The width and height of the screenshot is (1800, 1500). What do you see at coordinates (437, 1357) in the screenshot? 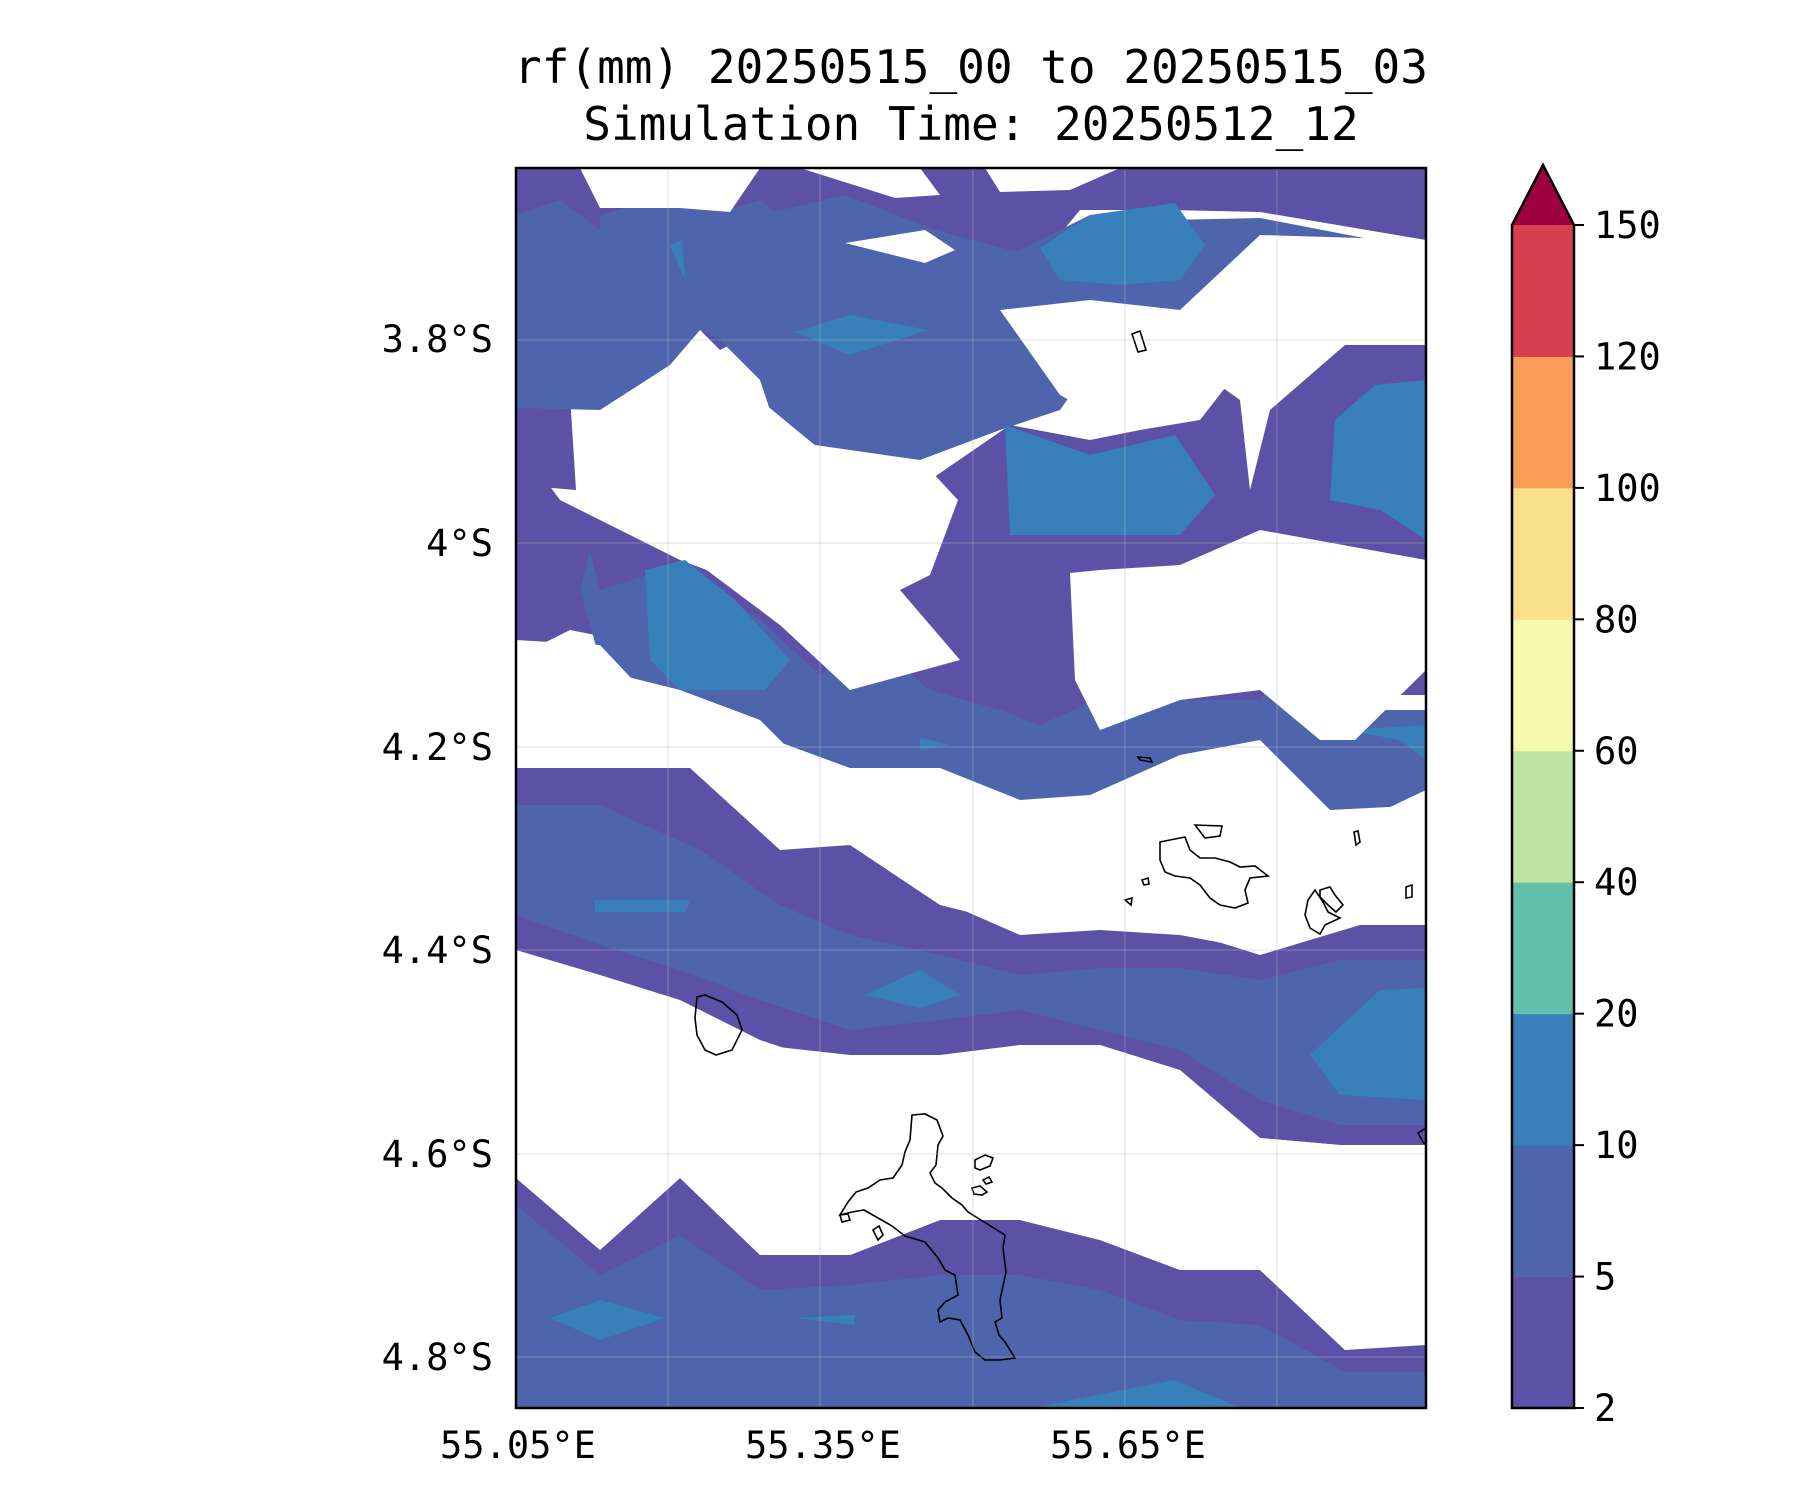
I see `y-tick-label: 4.8°S` at bounding box center [437, 1357].